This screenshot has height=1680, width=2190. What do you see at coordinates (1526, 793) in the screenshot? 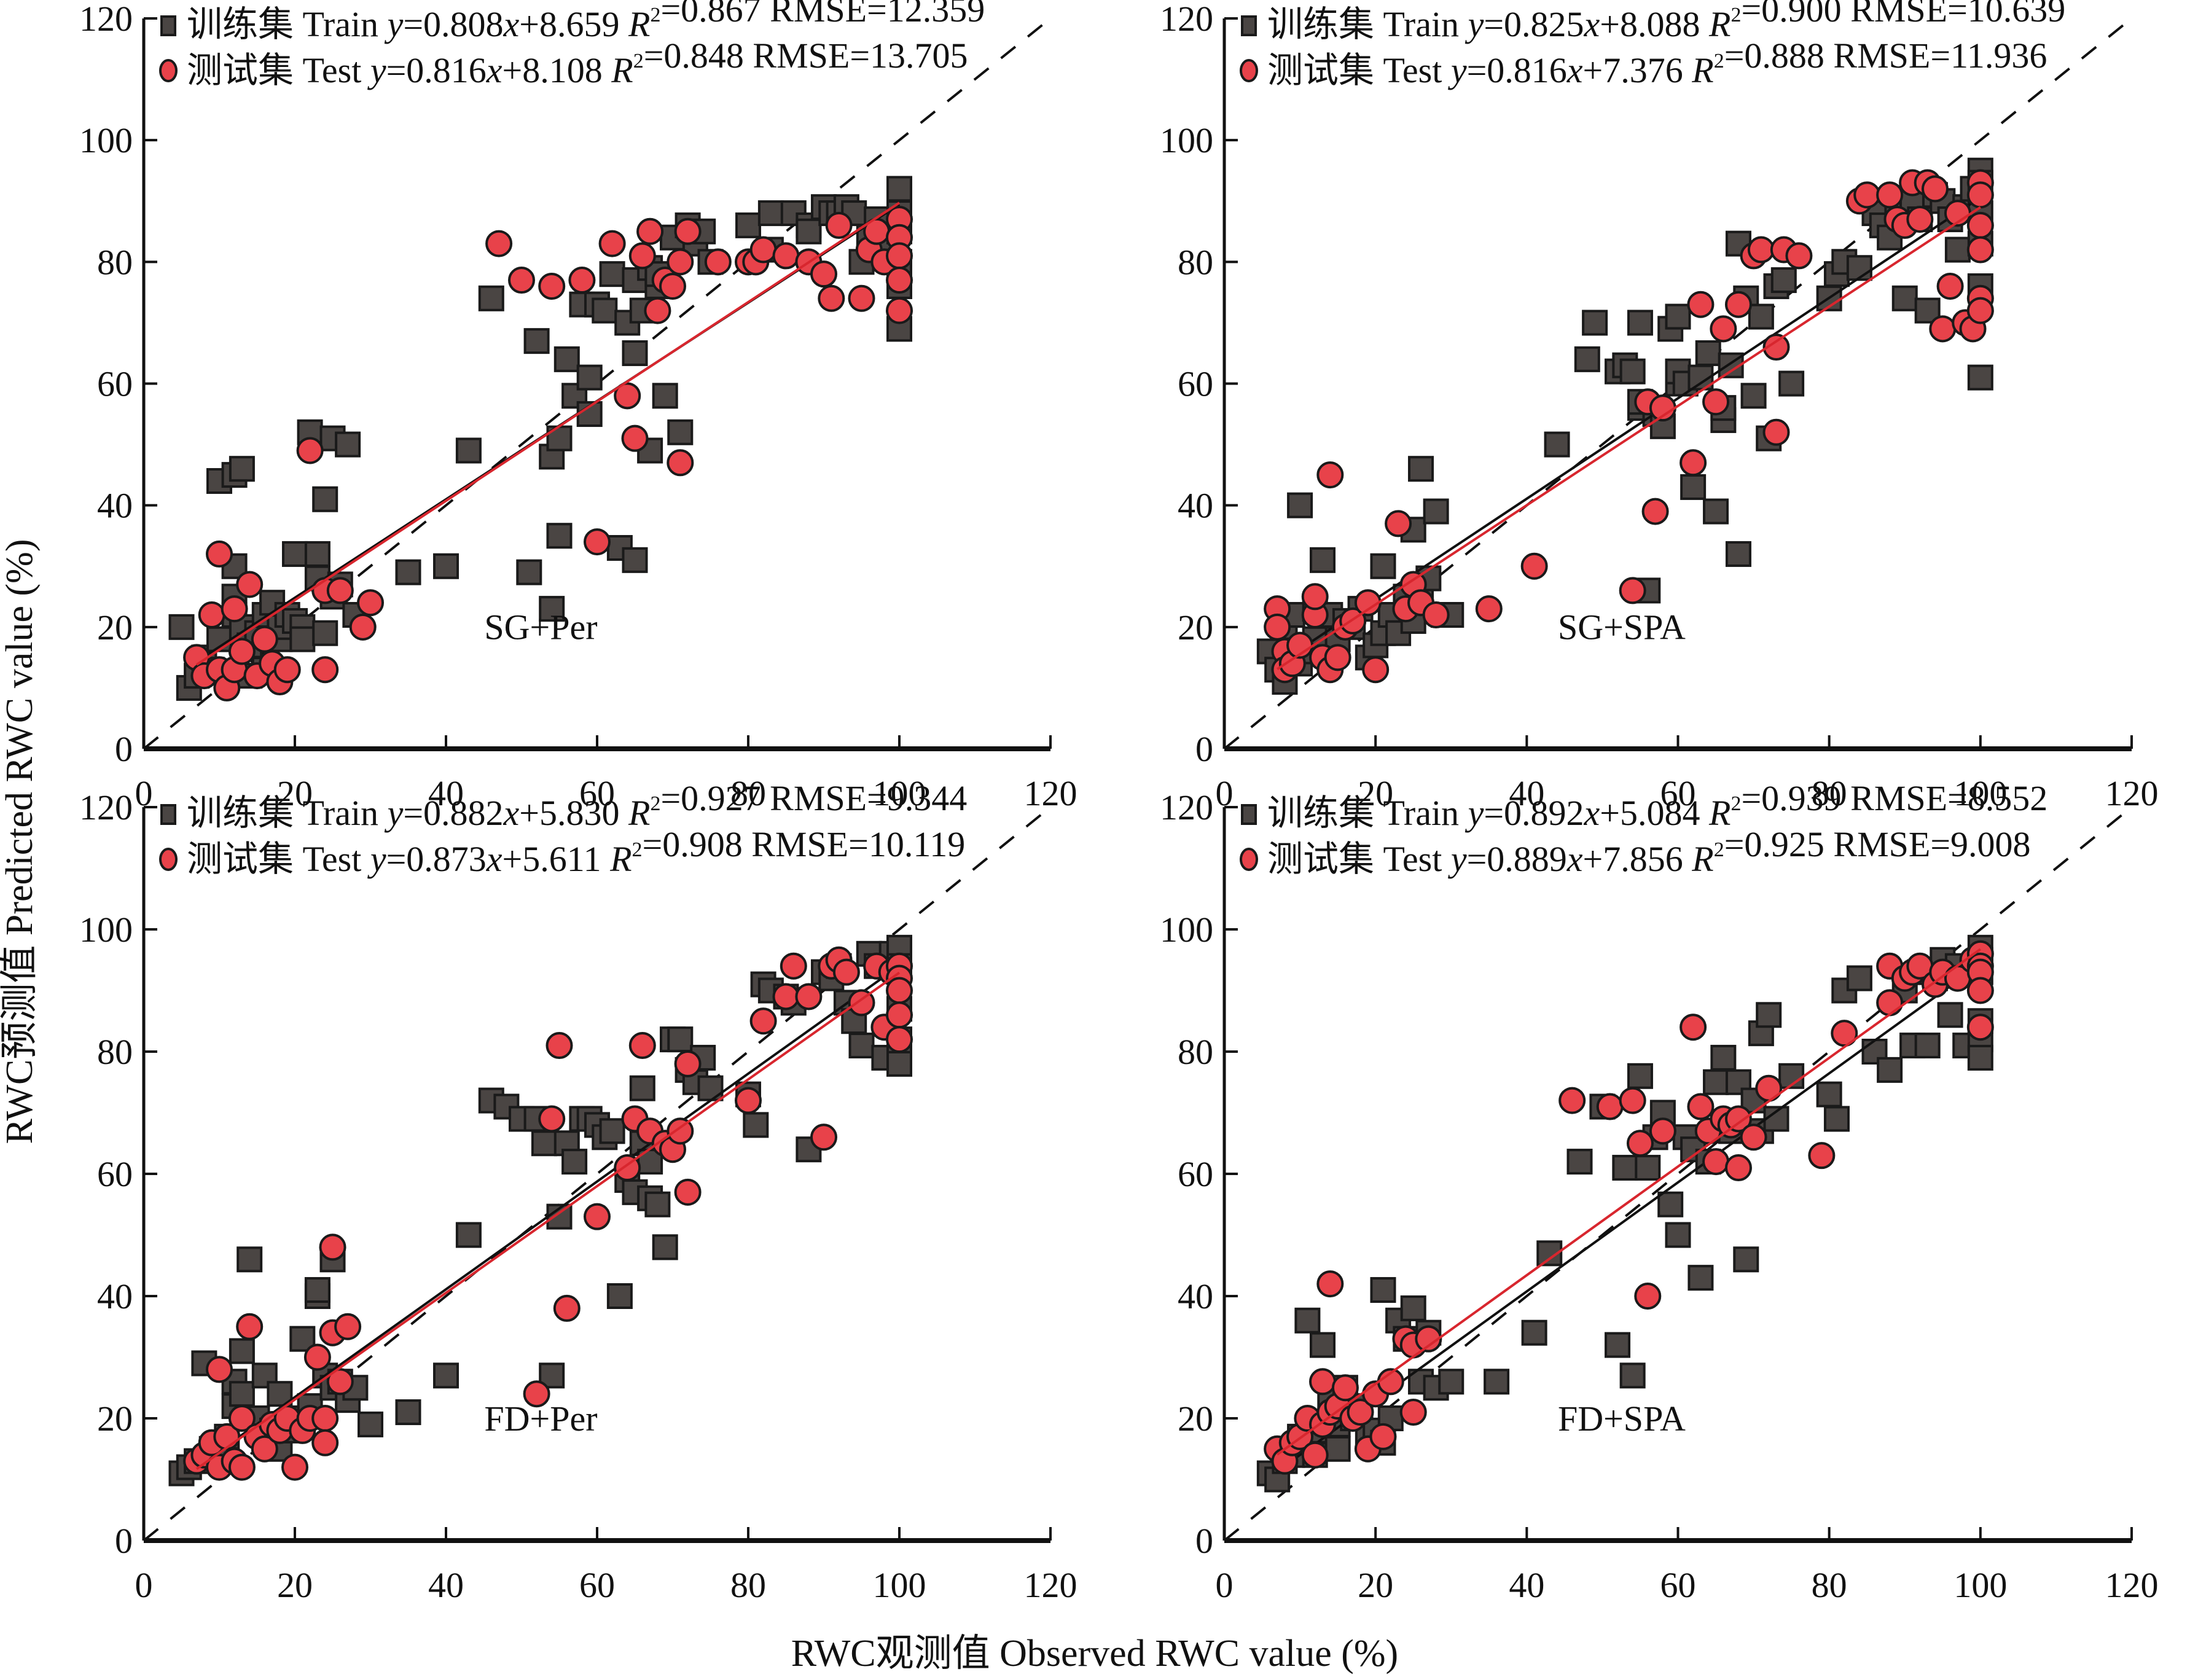
I see `x-tick-label: 40` at bounding box center [1526, 793].